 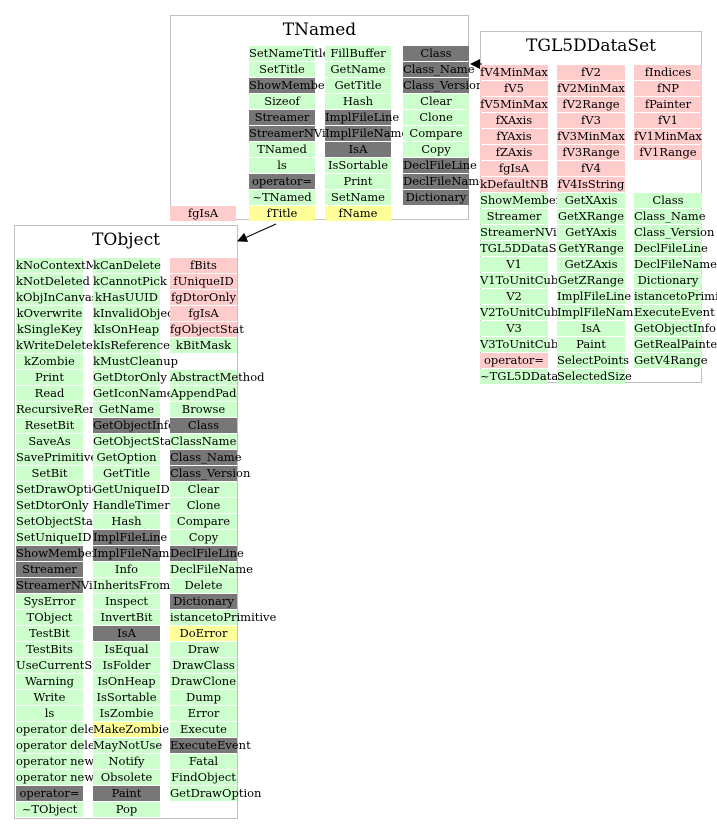 I want to click on tobject-col3-member: ClassName, so click(x=203, y=441).